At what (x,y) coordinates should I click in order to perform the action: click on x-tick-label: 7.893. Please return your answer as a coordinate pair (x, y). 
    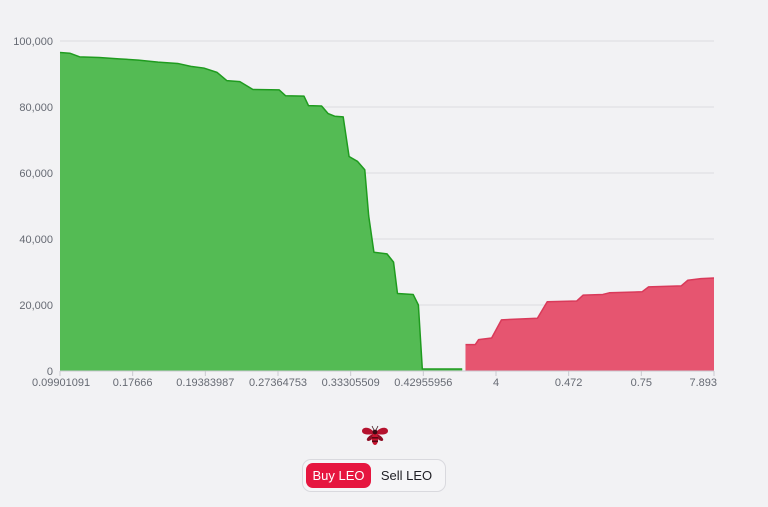
    Looking at the image, I should click on (703, 383).